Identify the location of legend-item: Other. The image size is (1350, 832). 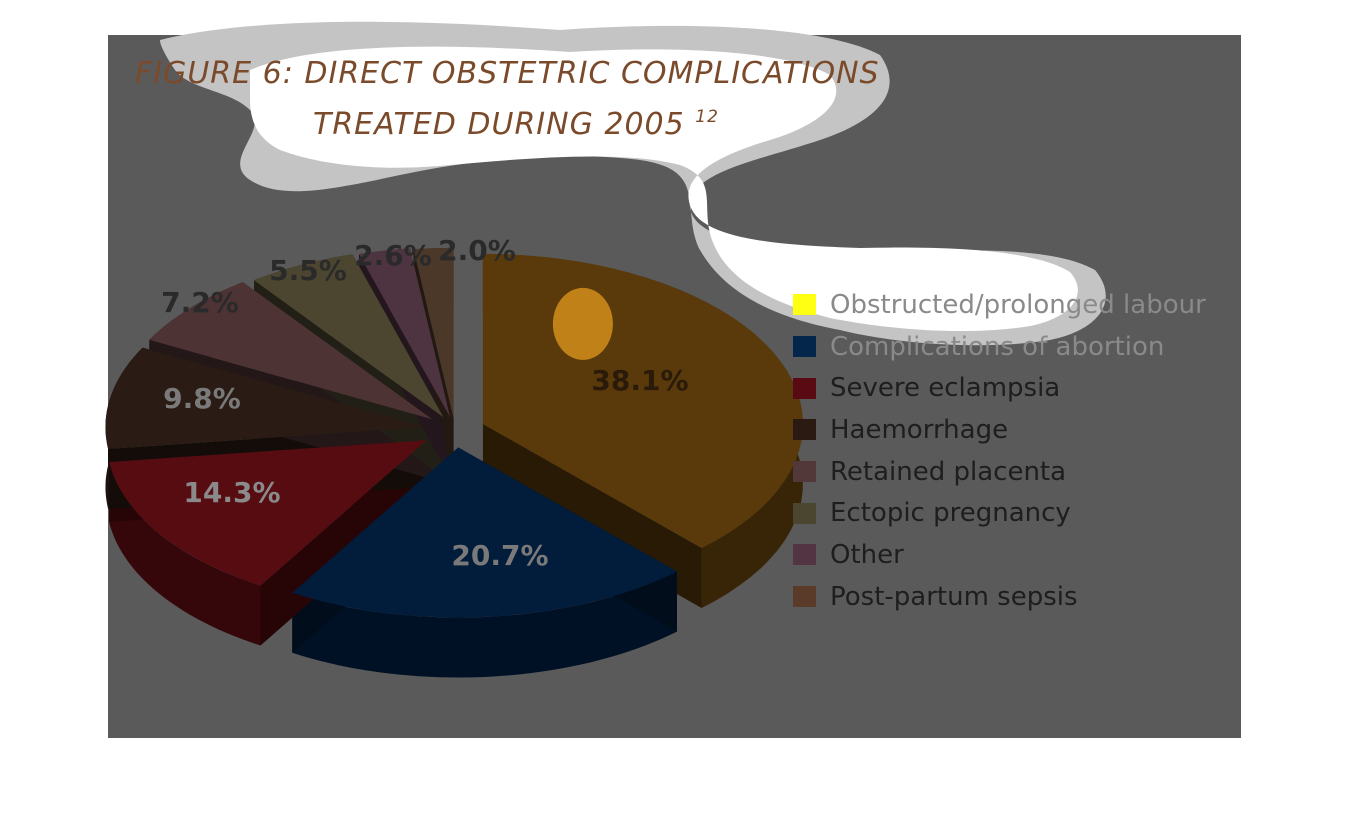
(999, 555).